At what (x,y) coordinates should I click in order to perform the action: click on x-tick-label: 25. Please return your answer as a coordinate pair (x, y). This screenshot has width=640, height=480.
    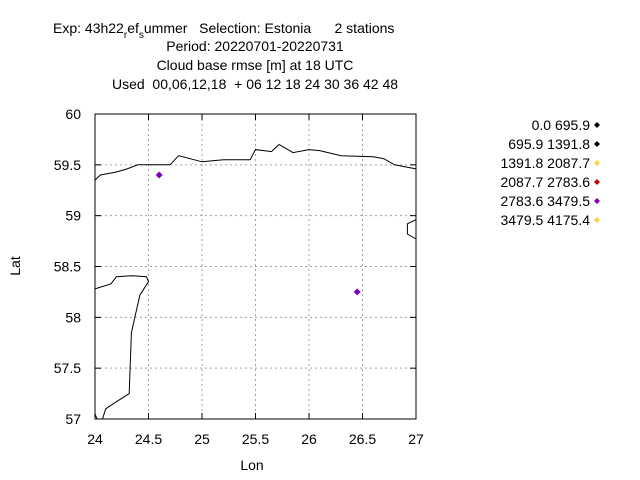
    Looking at the image, I should click on (202, 439).